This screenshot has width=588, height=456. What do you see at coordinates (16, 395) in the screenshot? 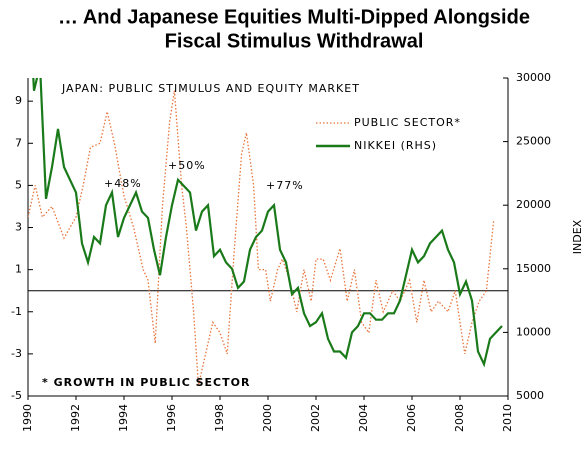
I see `y-tick-label: -5` at bounding box center [16, 395].